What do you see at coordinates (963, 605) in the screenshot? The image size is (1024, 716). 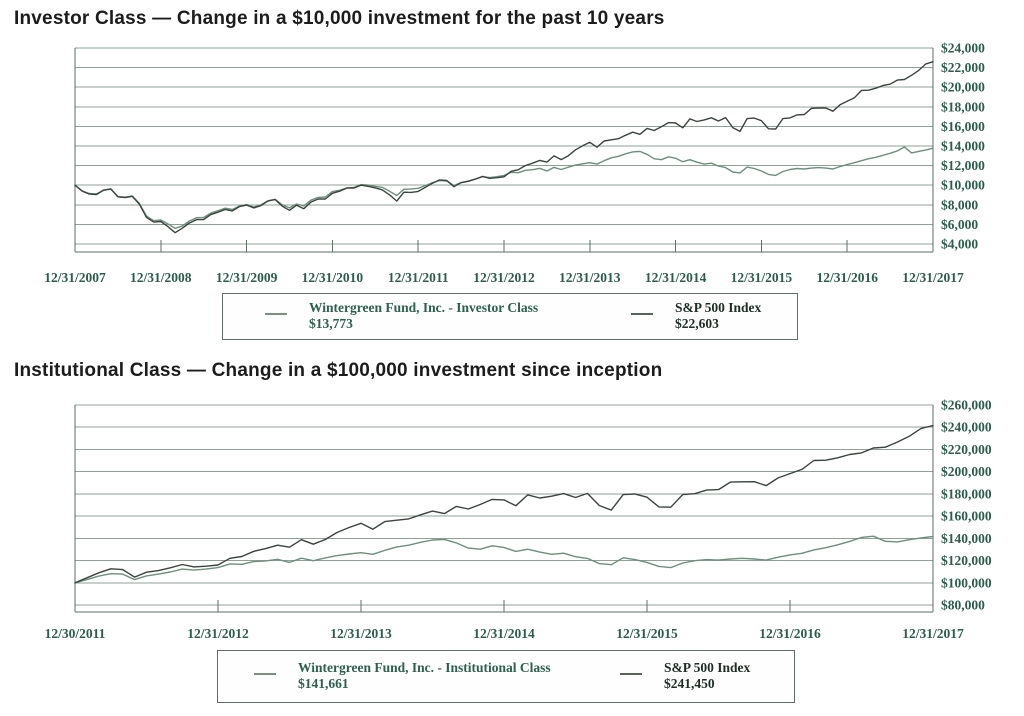 I see `svg-text: $80,000` at bounding box center [963, 605].